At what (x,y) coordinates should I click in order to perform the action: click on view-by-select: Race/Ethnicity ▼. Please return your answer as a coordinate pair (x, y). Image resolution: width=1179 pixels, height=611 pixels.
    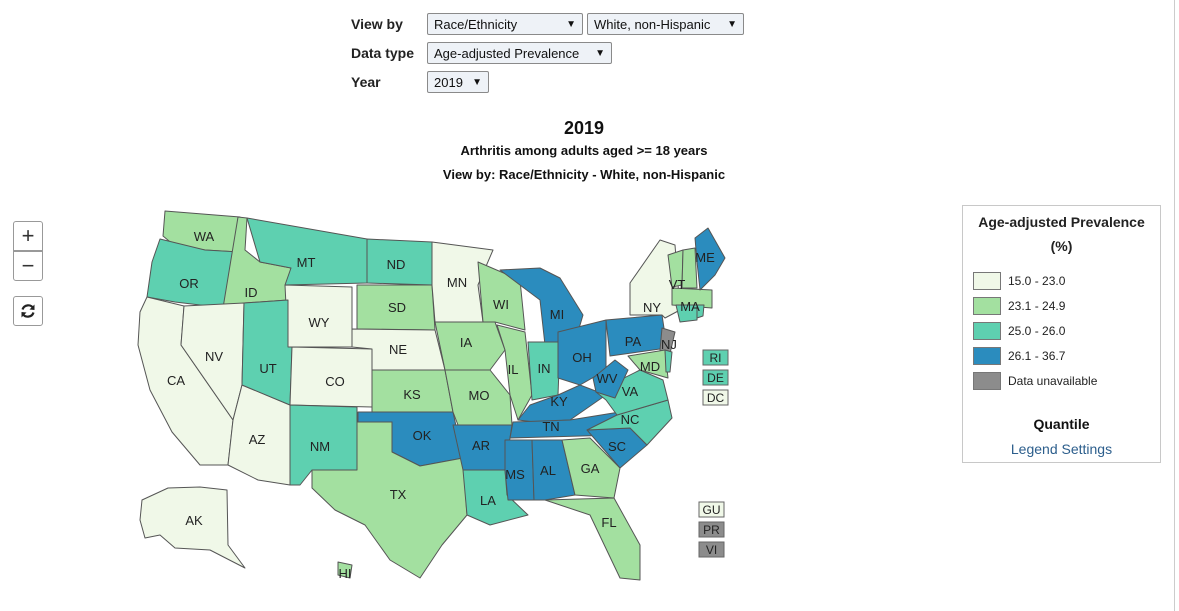
    Looking at the image, I should click on (505, 24).